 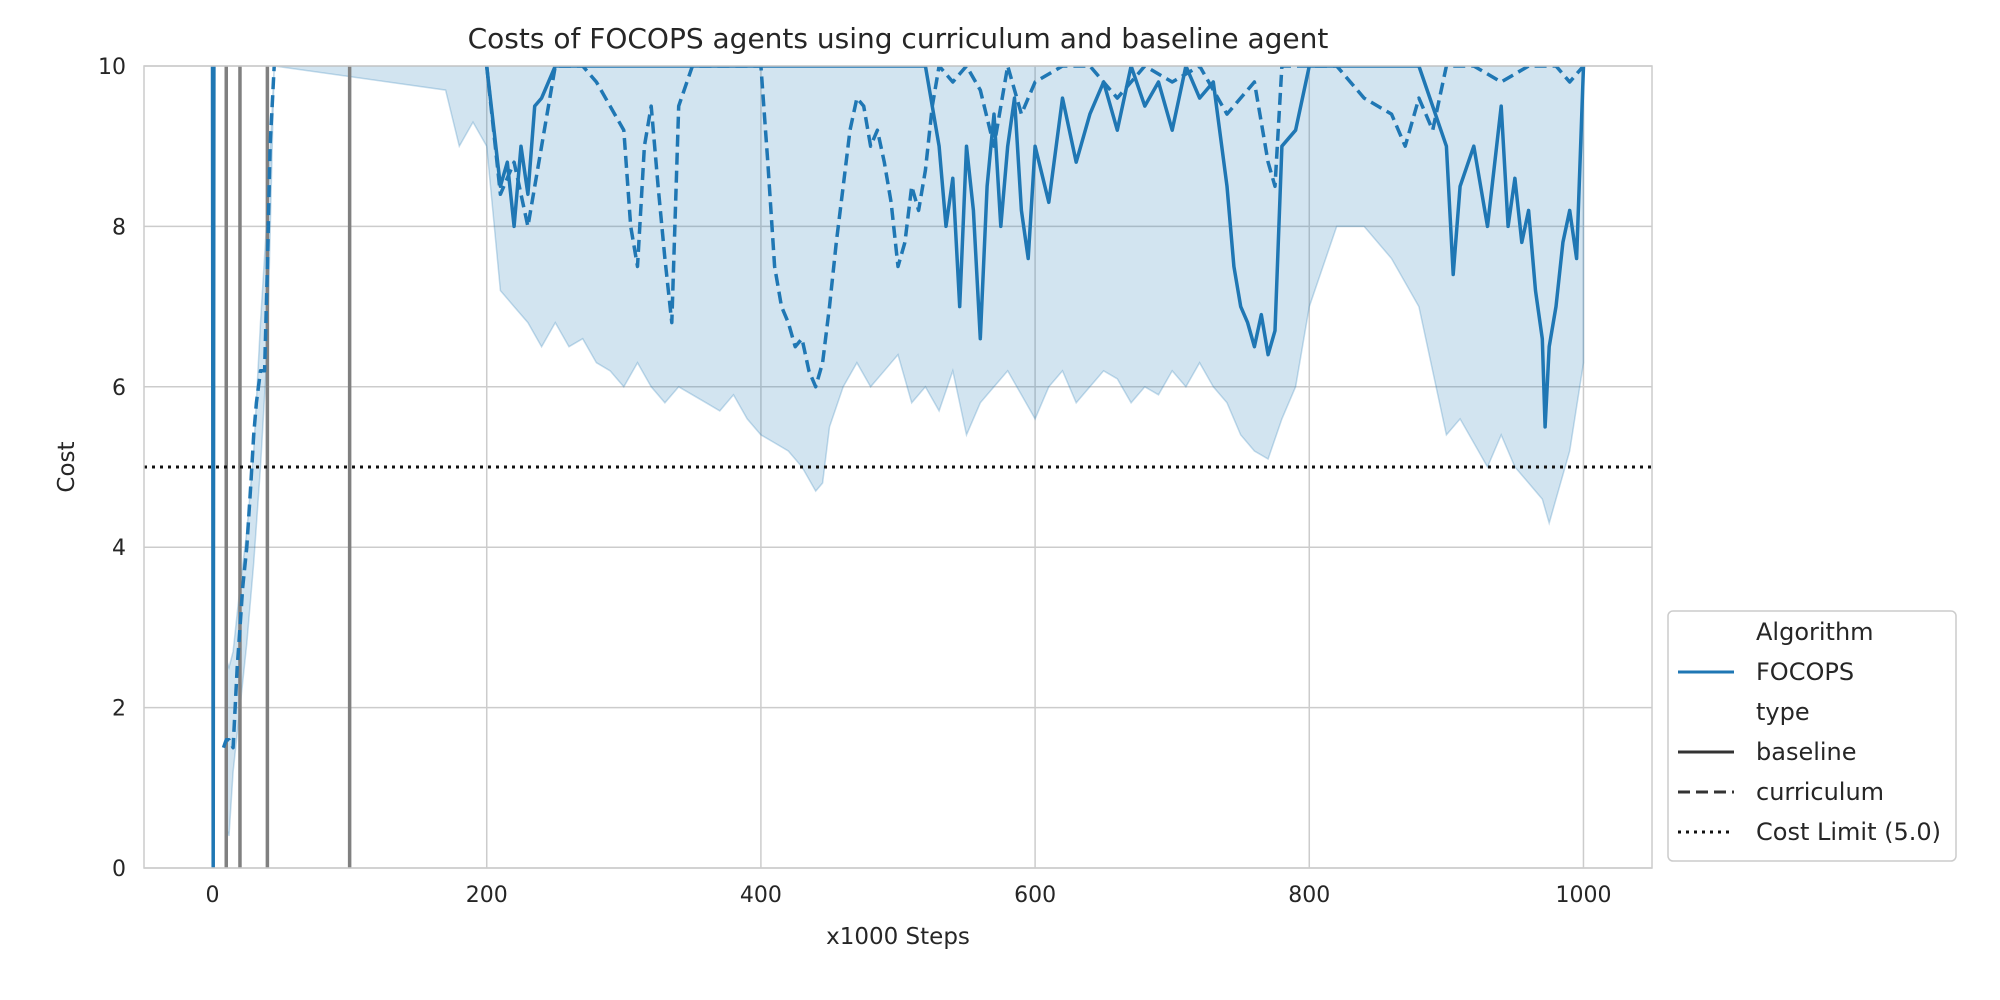 I want to click on legend-box, so click(x=1812, y=736).